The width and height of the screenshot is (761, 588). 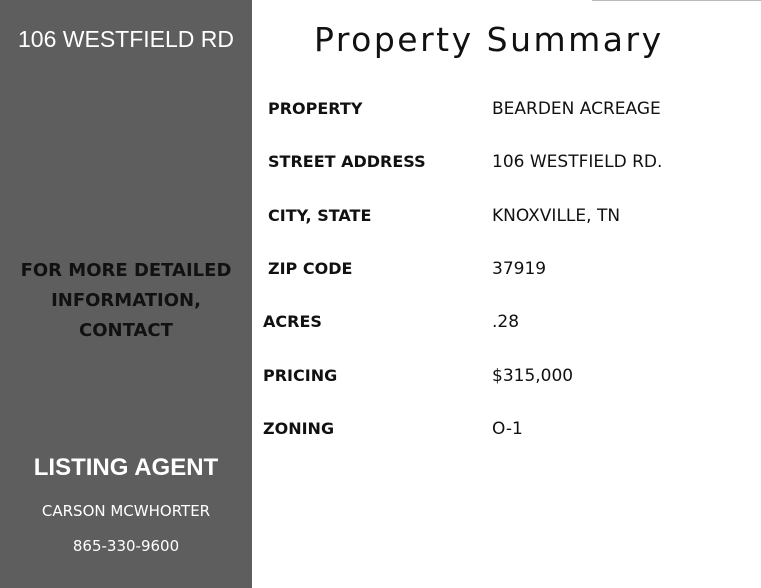 I want to click on row-value: $315,000, so click(x=533, y=376).